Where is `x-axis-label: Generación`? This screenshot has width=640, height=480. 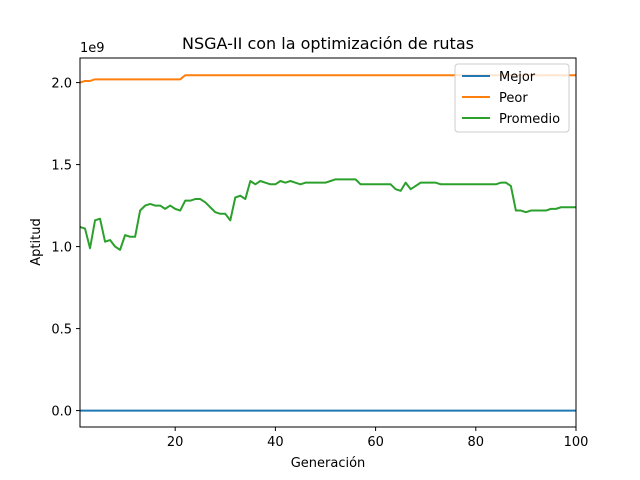 x-axis-label: Generación is located at coordinates (328, 463).